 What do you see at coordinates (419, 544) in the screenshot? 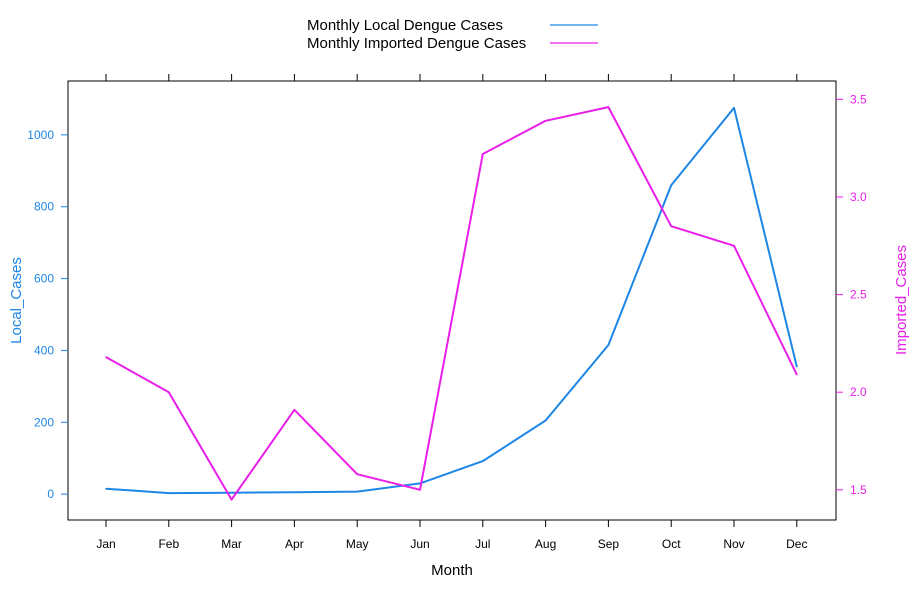
I see `x-tick-label: Jun` at bounding box center [419, 544].